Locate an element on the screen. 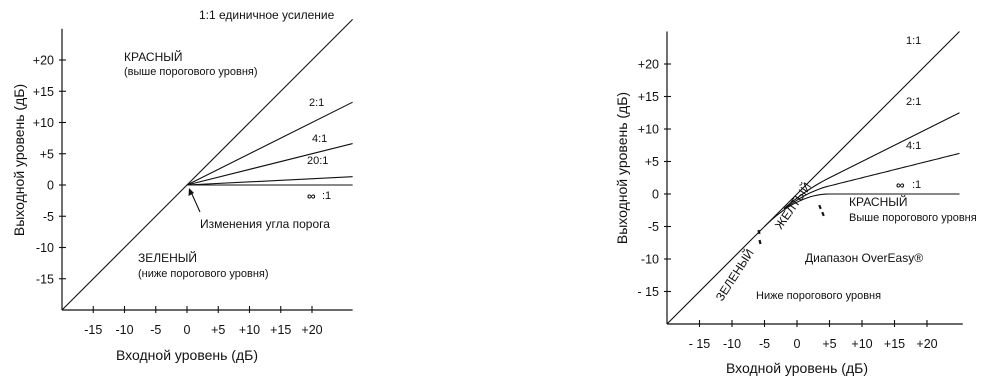 Image resolution: width=986 pixels, height=383 pixels. region-red-sub: Выше порогового уровня is located at coordinates (913, 218).